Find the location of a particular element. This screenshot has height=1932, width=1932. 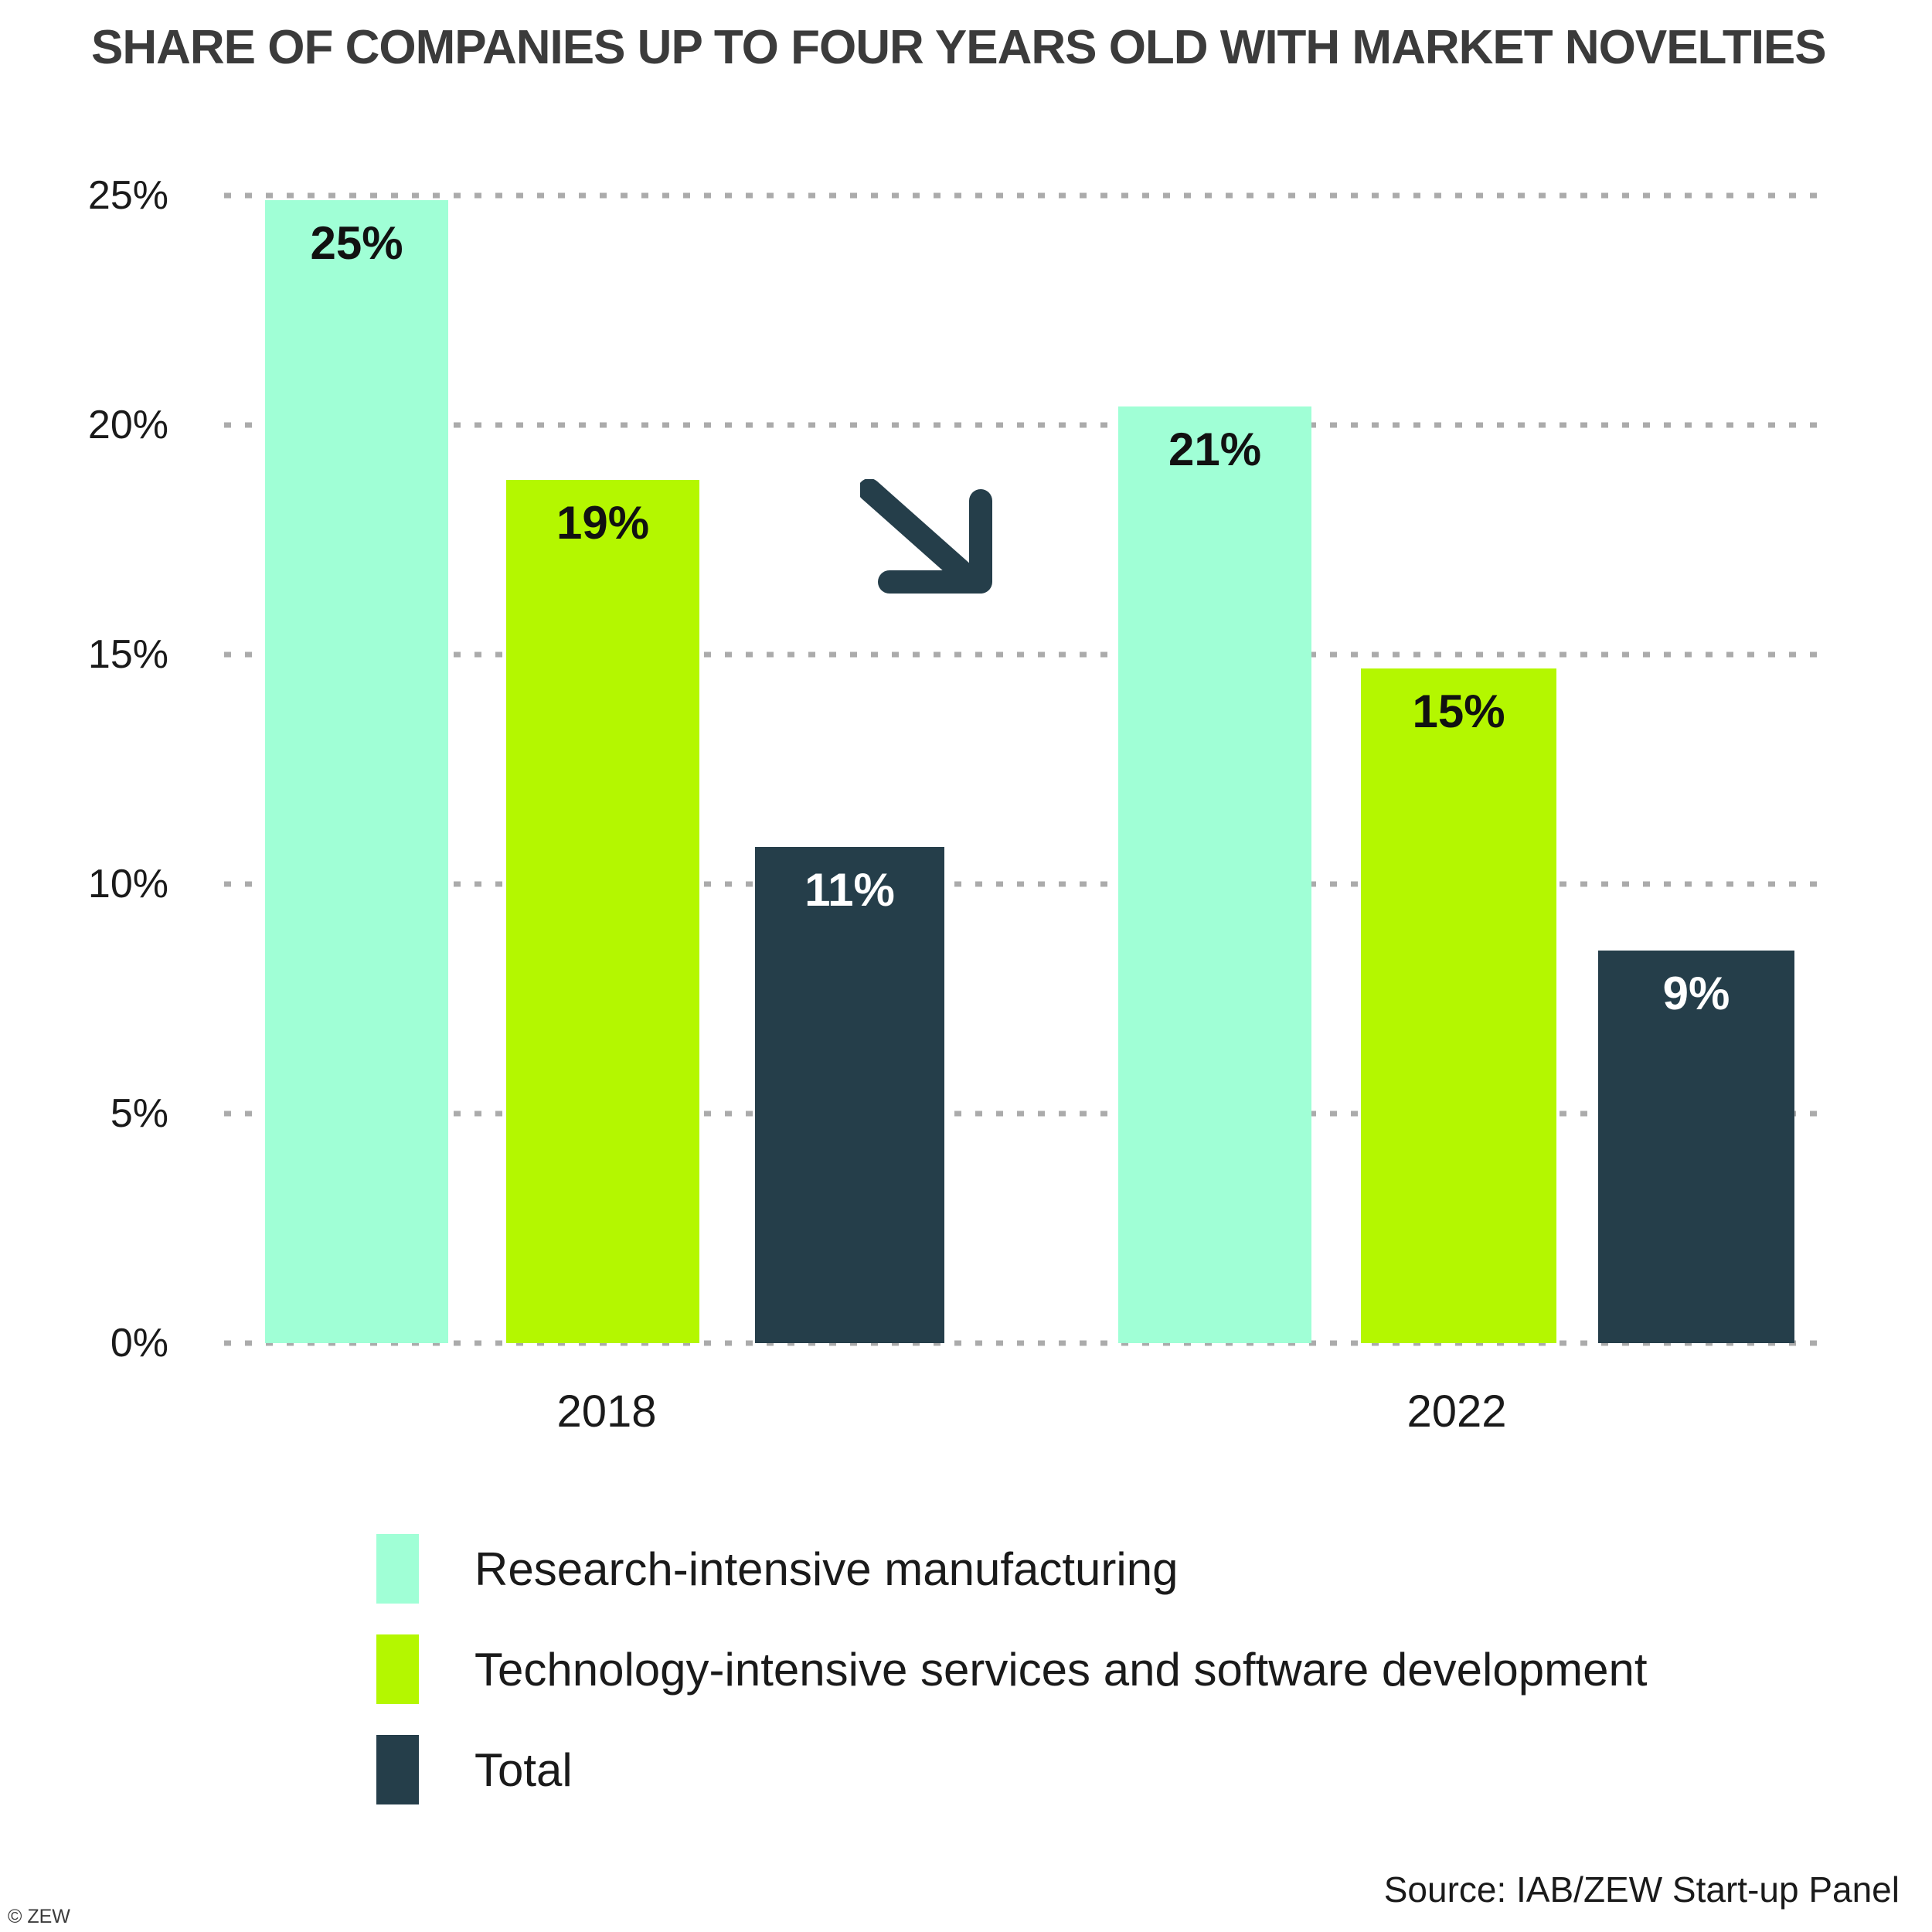

x-axis-label-2018: 2018 is located at coordinates (606, 1412).